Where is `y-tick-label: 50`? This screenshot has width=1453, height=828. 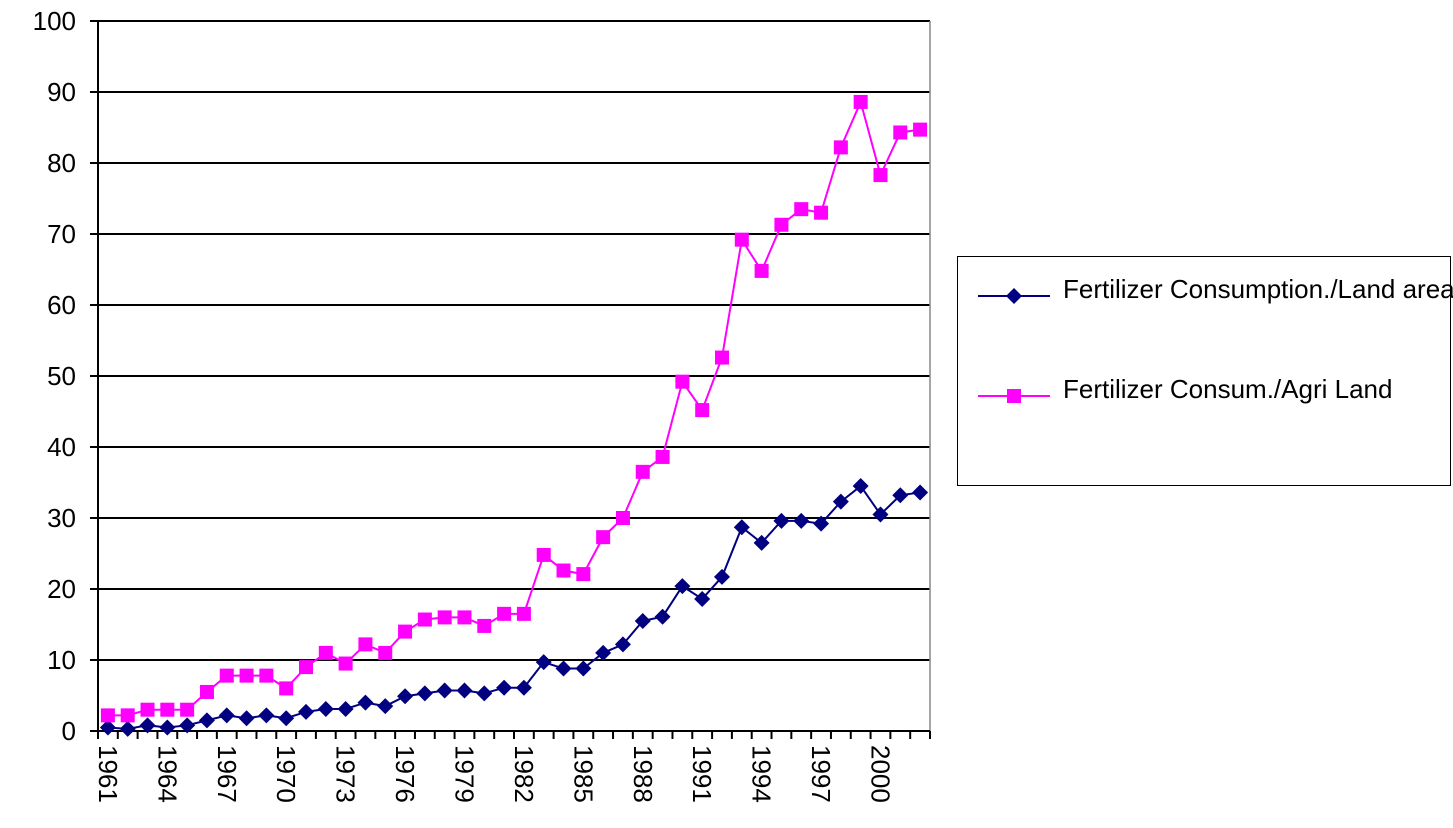
y-tick-label: 50 is located at coordinates (61, 376).